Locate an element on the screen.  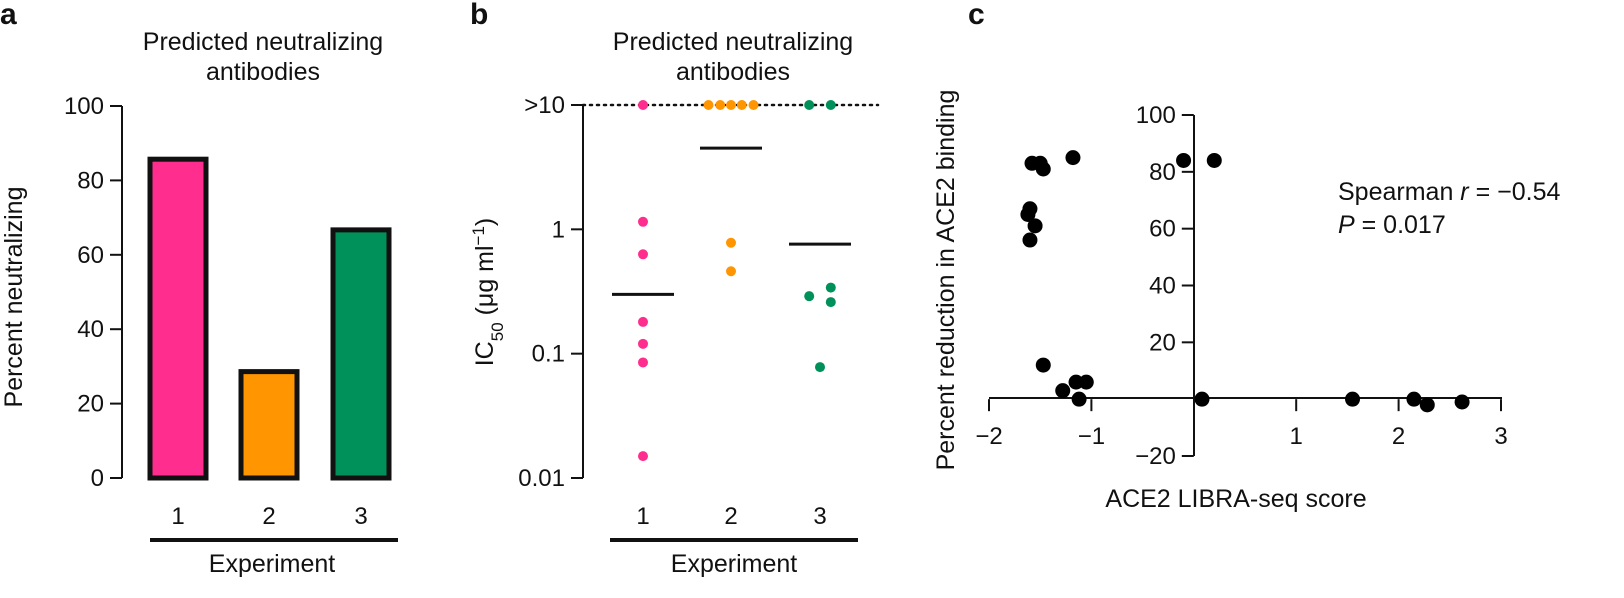
panel-b-ytick-label: 0.01 is located at coordinates (541, 478).